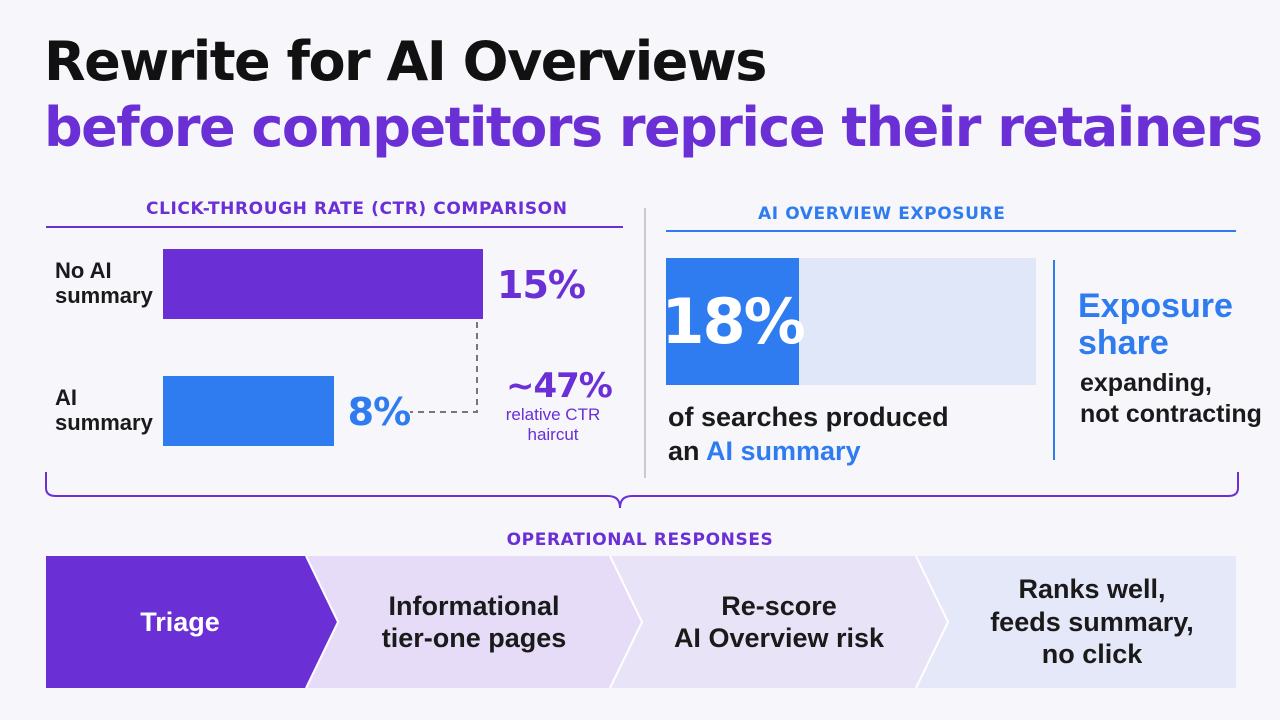 Image resolution: width=1280 pixels, height=720 pixels. I want to click on exposure-desc-line2: an AI summary, so click(808, 452).